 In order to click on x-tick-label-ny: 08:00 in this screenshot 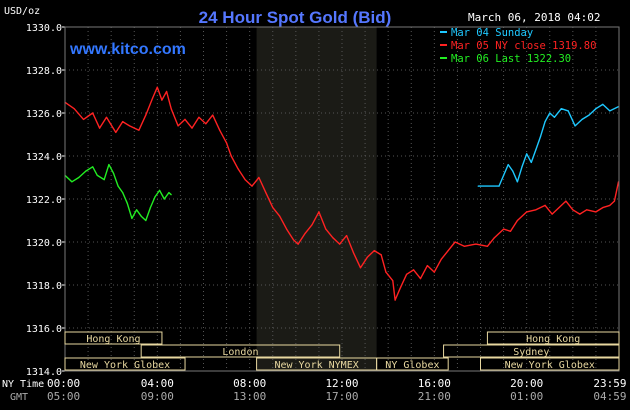, I will do `click(249, 383)`.